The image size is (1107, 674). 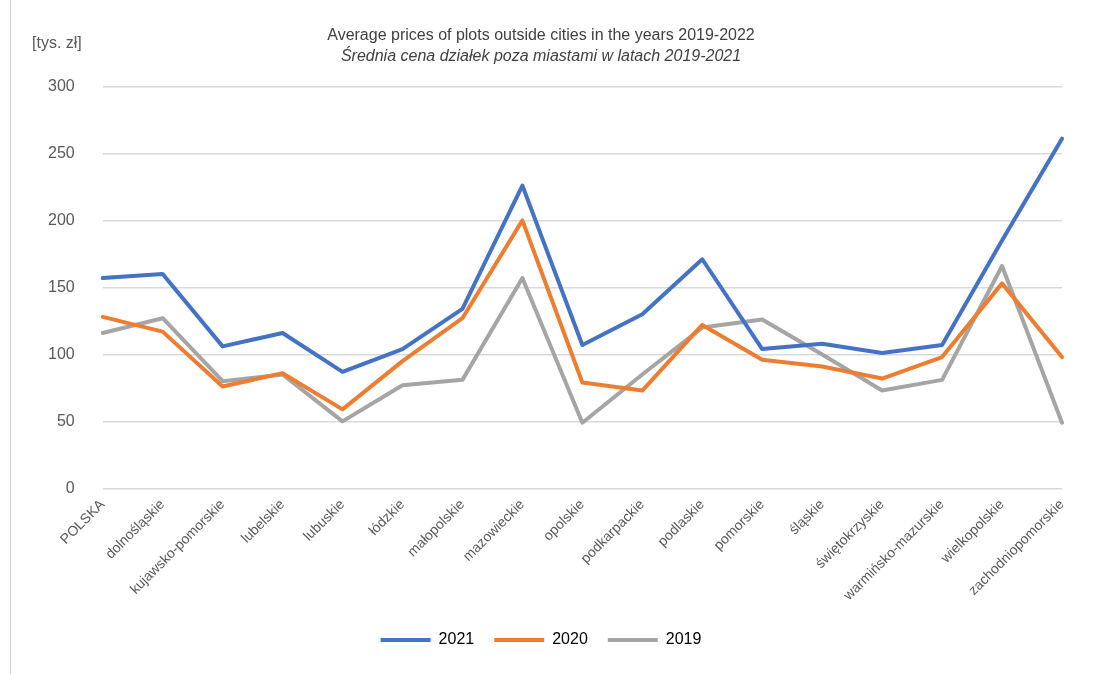 I want to click on legend-label: 2019, so click(x=683, y=639).